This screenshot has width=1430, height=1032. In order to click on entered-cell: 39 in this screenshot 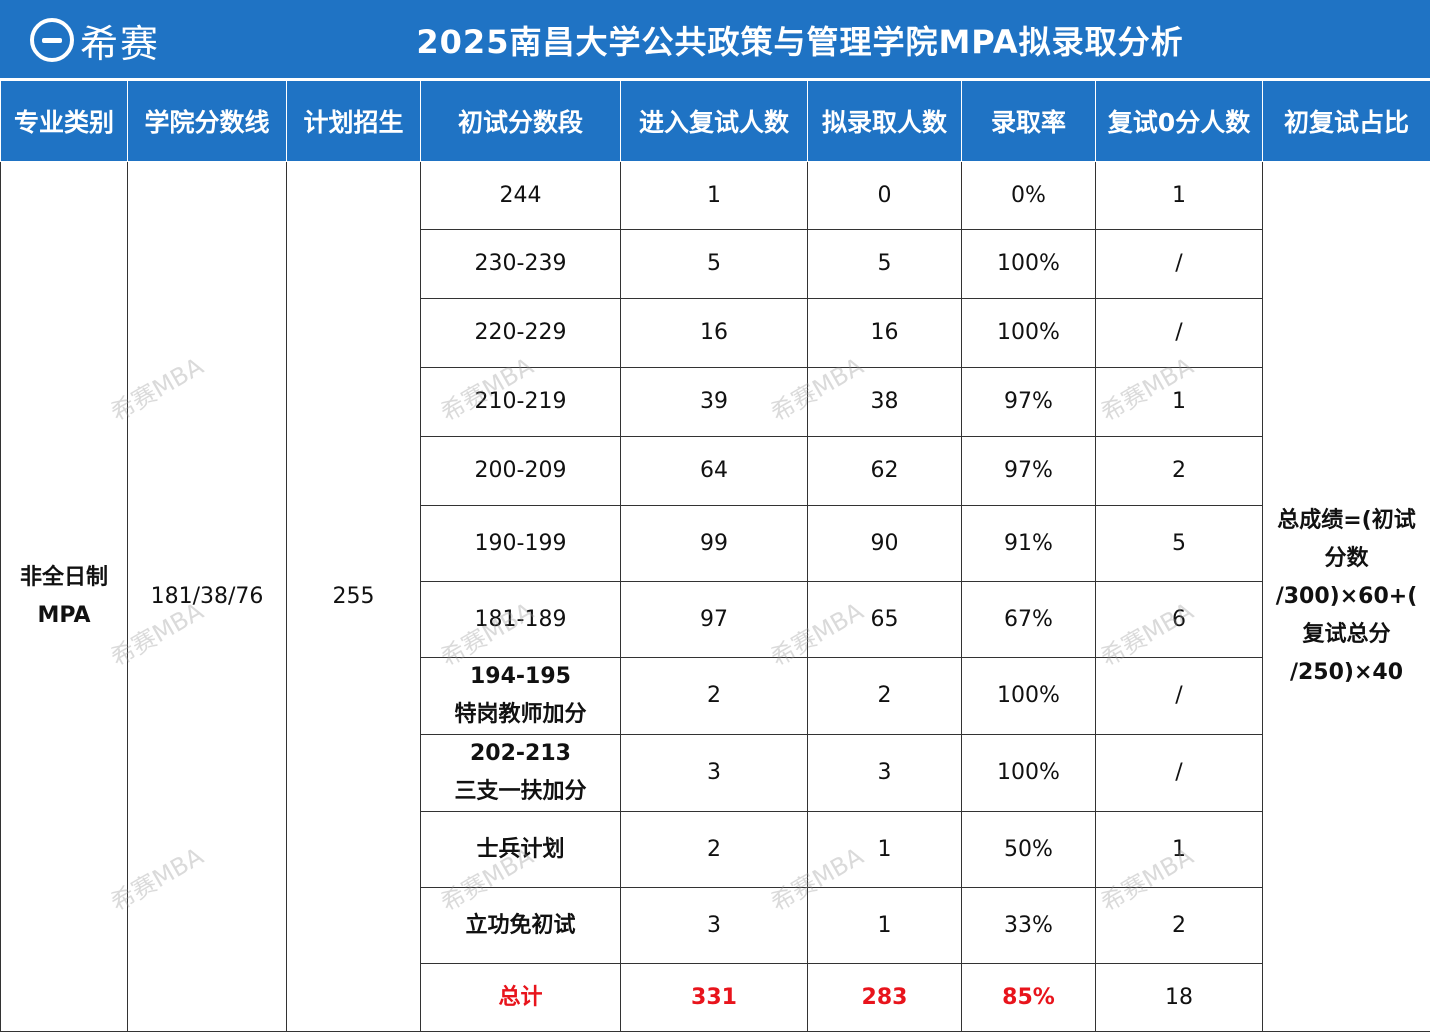, I will do `click(714, 402)`.